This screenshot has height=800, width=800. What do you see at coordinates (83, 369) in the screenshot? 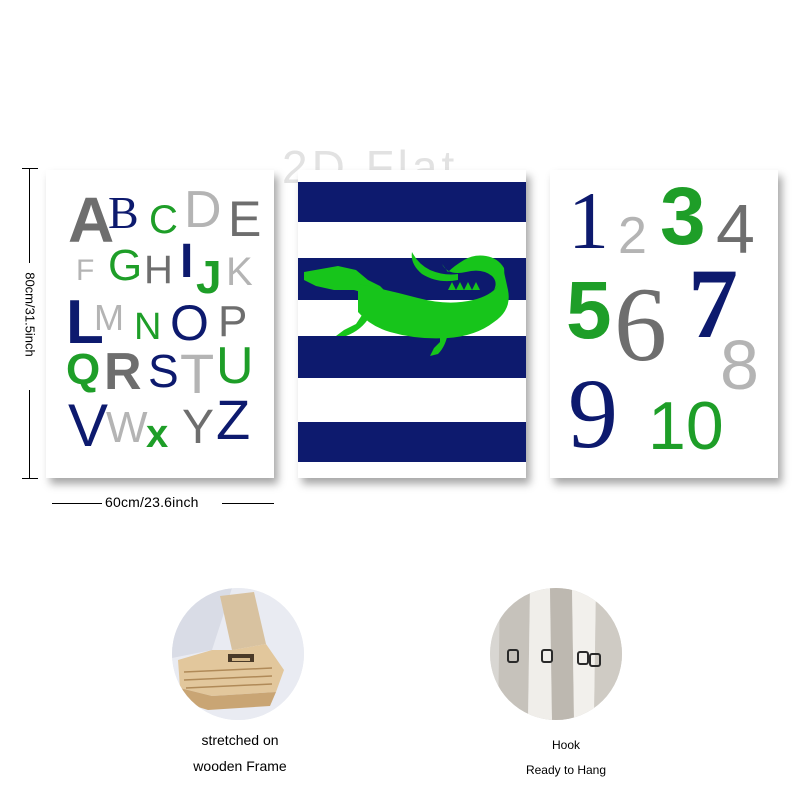
I see `letter-q: Q` at bounding box center [83, 369].